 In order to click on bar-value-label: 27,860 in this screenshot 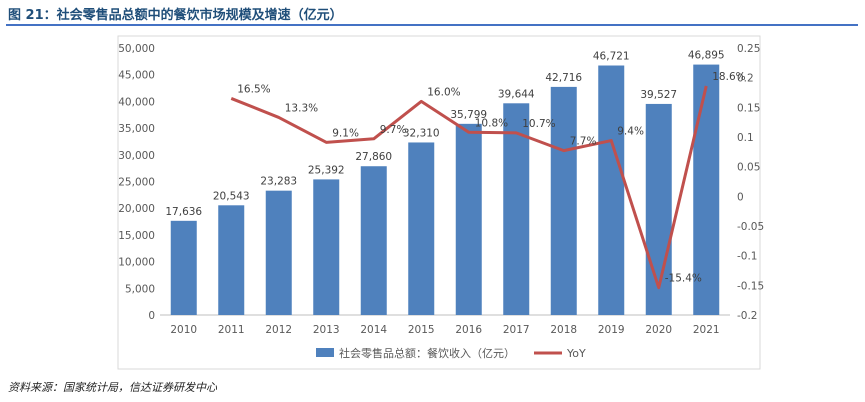, I will do `click(373, 157)`.